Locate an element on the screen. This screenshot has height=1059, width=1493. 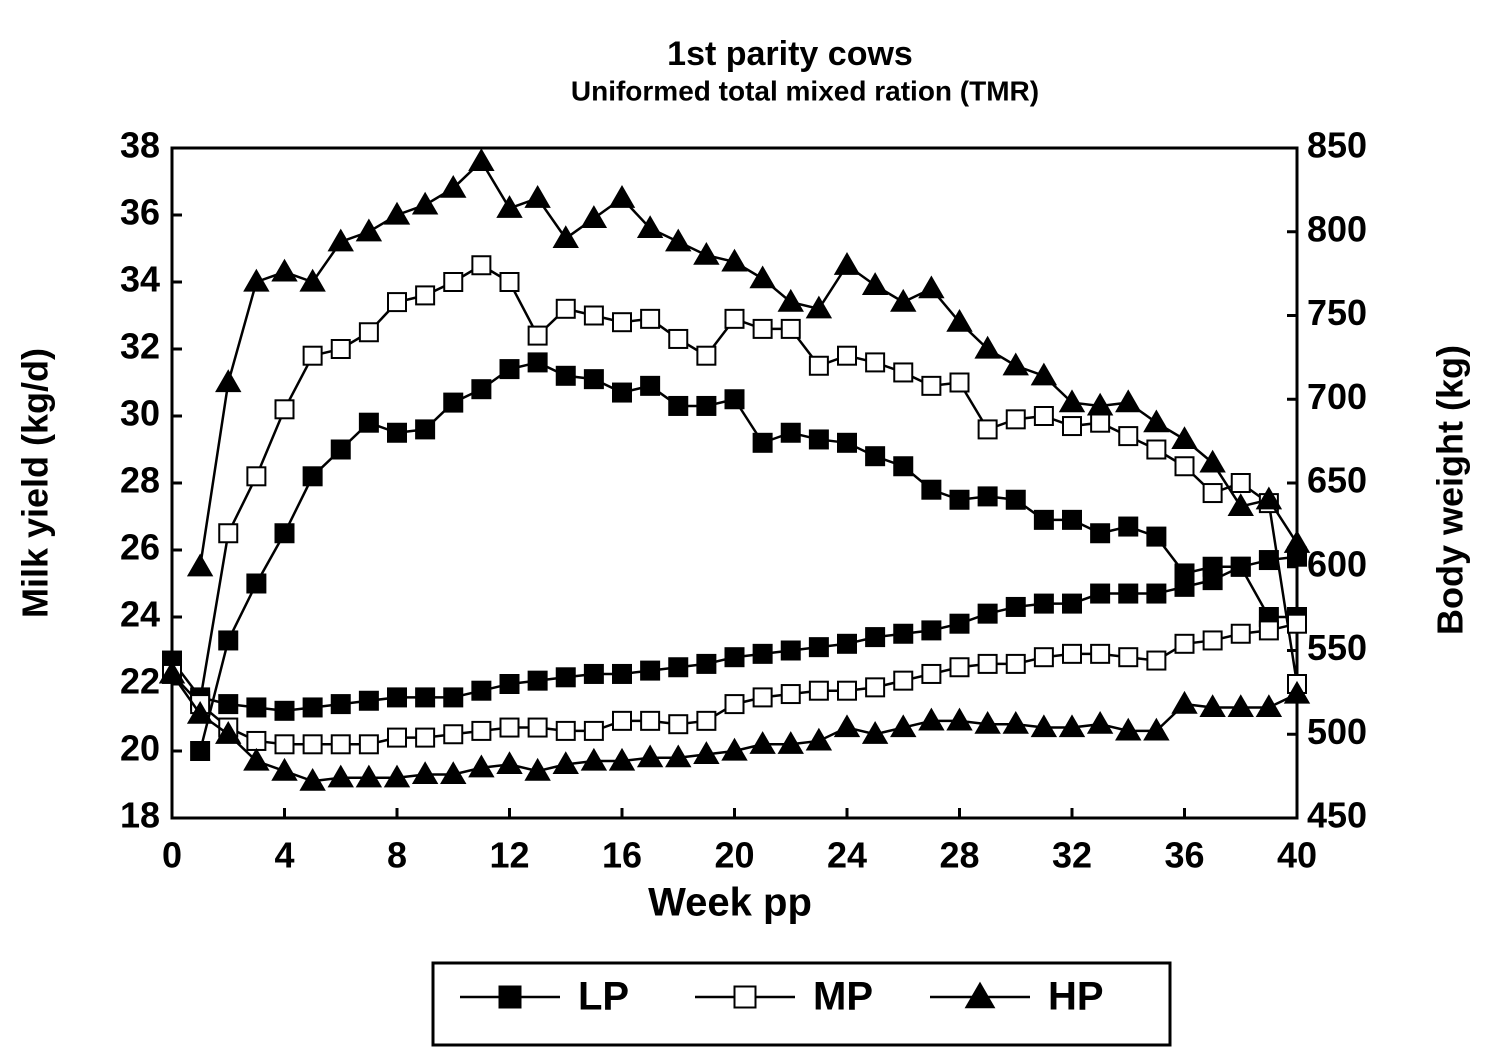
chart-subtitle: Uniformed total mixed ration (TMR) is located at coordinates (805, 90).